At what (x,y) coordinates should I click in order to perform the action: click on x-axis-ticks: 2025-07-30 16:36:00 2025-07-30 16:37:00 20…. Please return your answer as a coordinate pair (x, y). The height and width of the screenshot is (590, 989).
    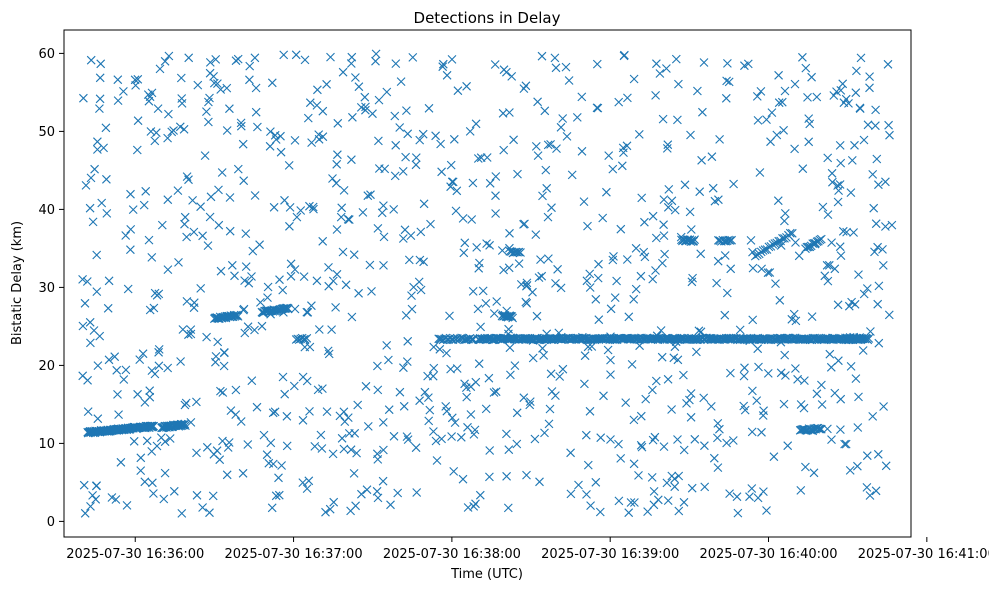
    Looking at the image, I should click on (527, 549).